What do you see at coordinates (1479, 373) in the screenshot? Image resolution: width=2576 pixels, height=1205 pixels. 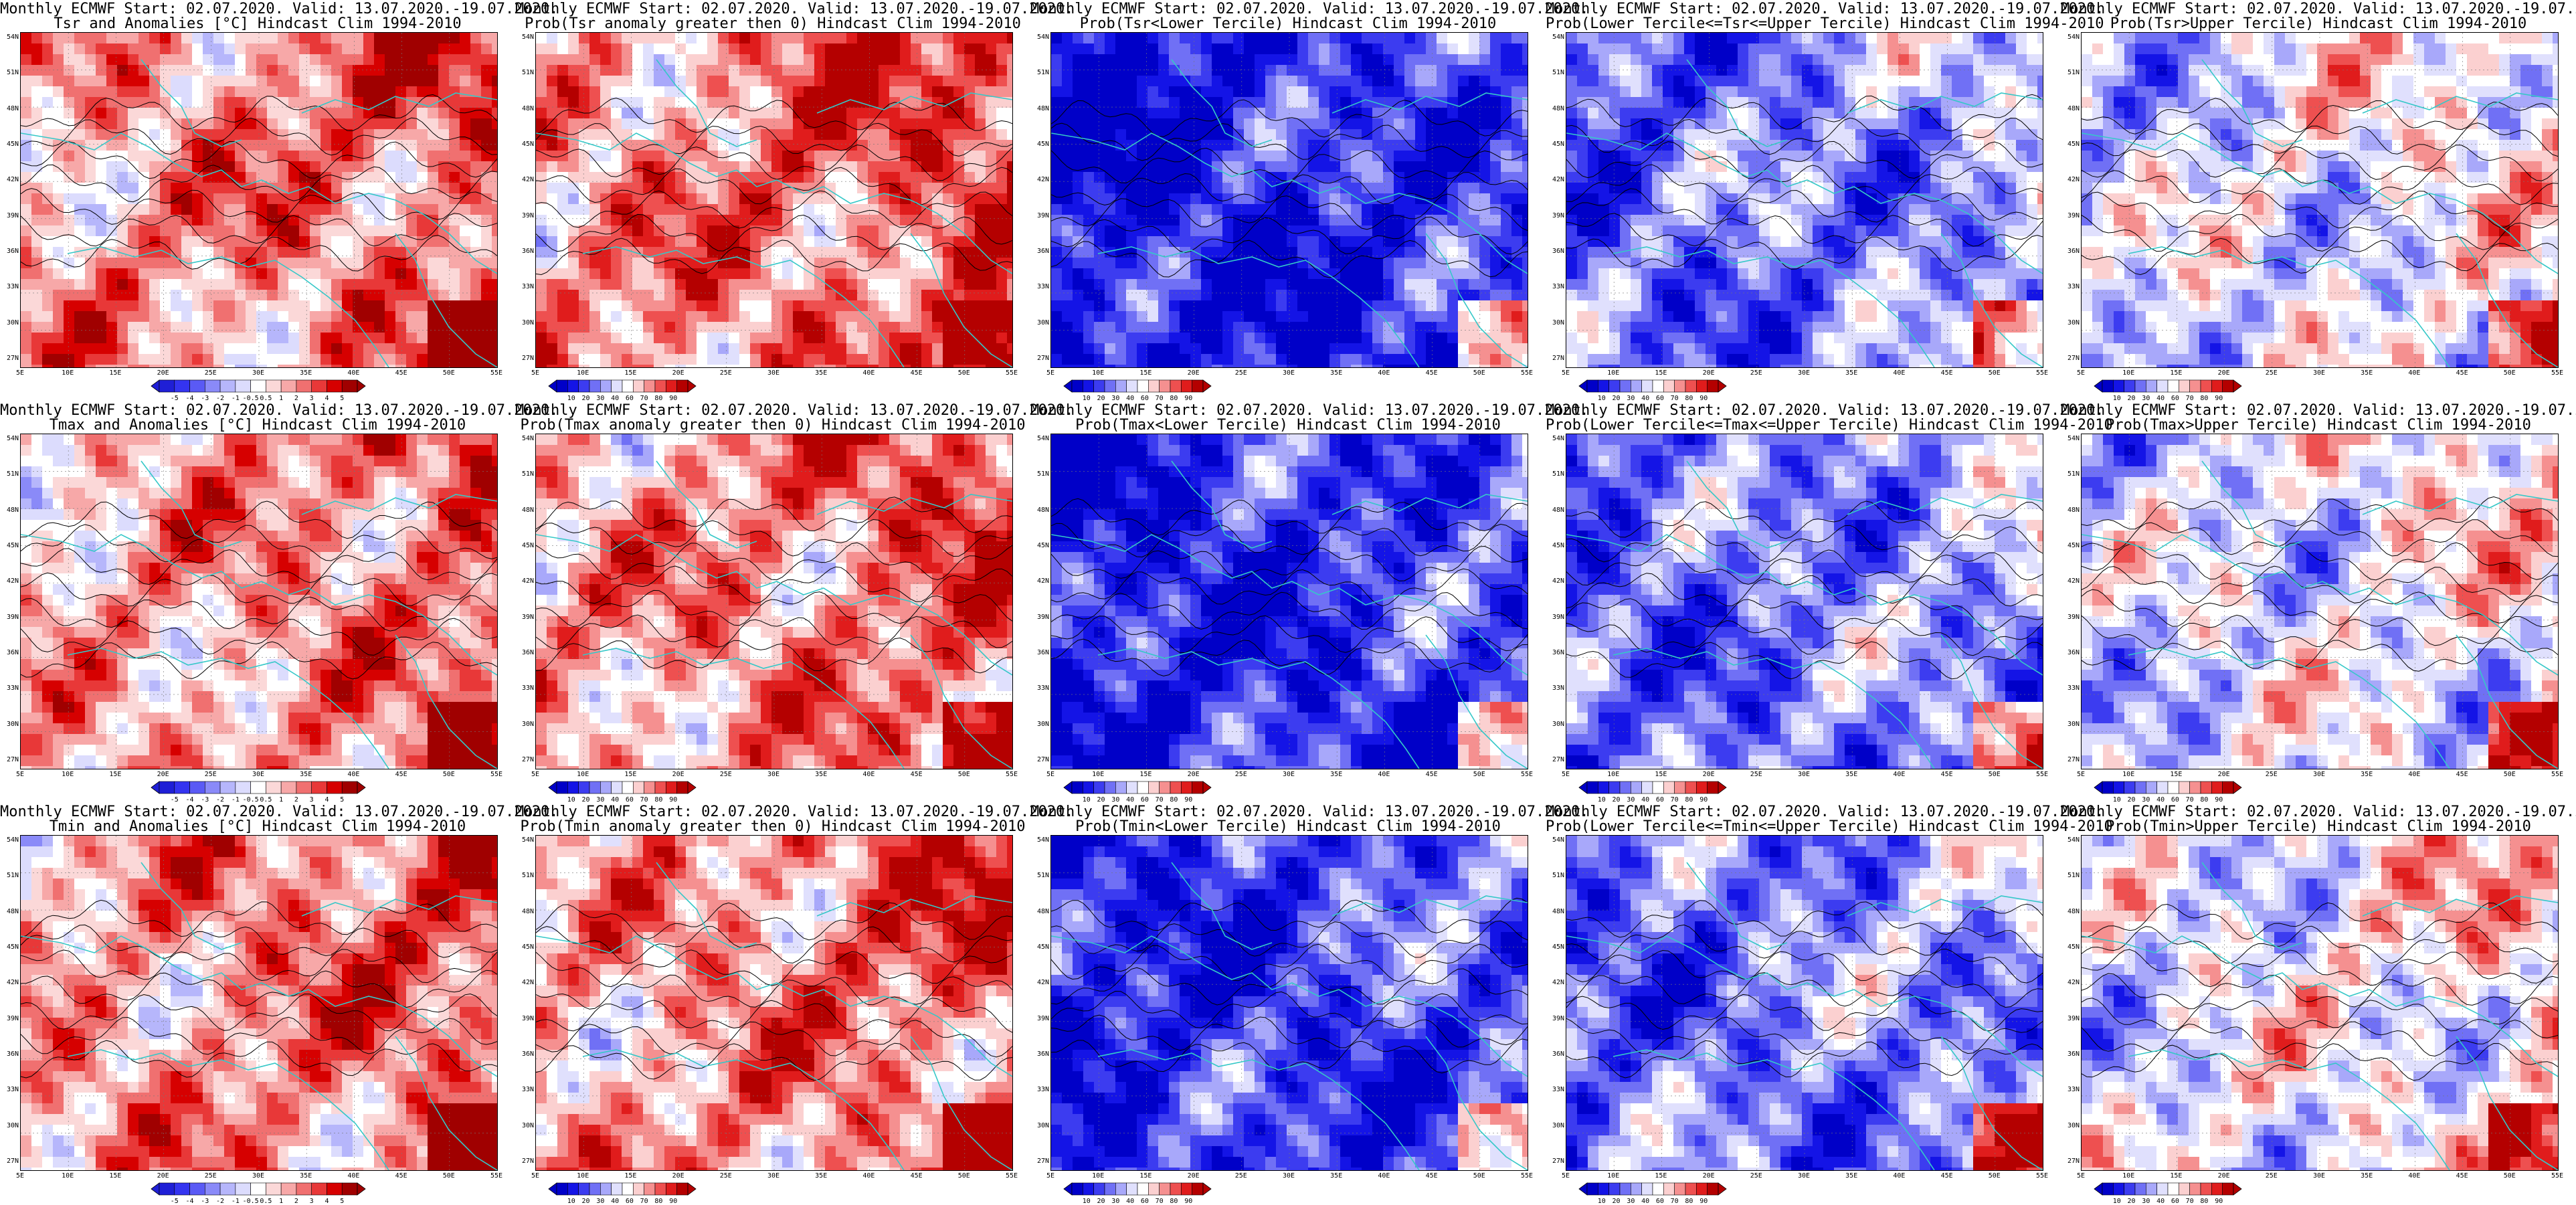 I see `longitude-label: 50E` at bounding box center [1479, 373].